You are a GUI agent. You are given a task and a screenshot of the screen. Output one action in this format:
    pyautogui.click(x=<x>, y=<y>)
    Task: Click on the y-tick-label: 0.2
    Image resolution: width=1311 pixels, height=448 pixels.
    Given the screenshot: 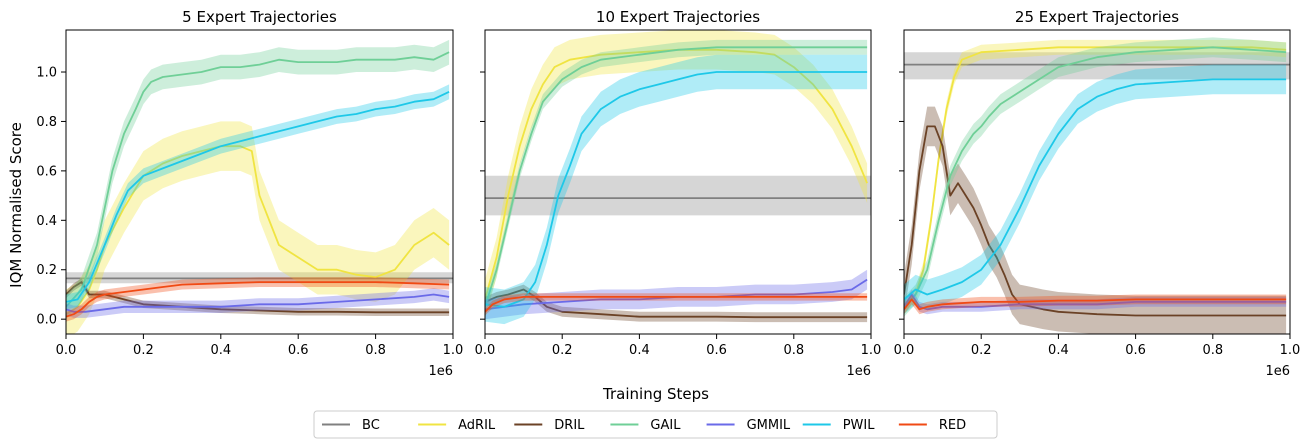 What is the action you would take?
    pyautogui.click(x=46, y=270)
    